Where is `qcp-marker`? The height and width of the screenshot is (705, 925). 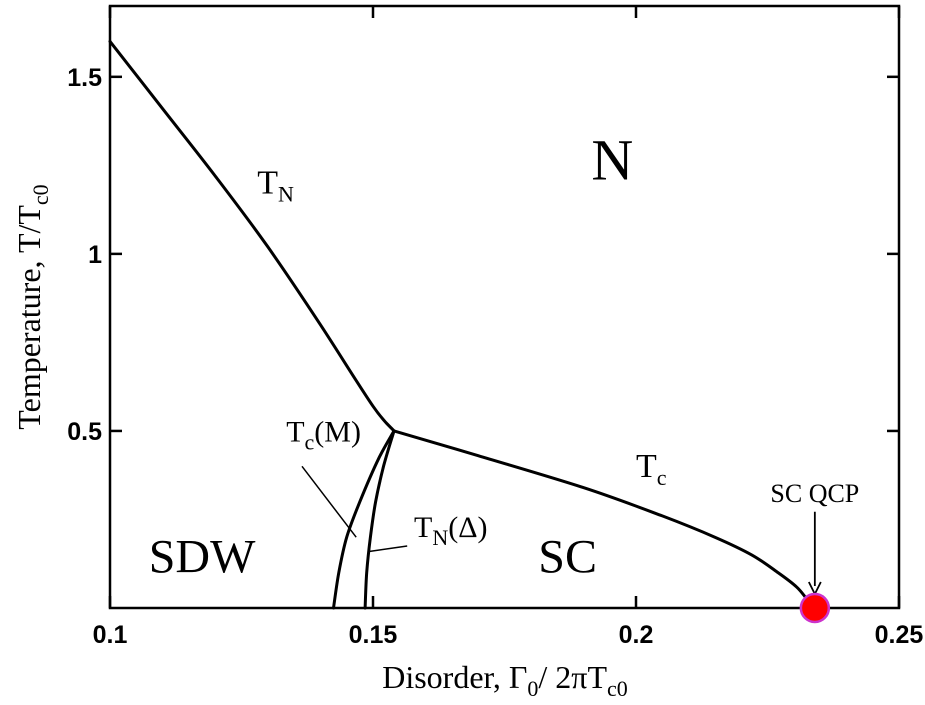
qcp-marker is located at coordinates (815, 608).